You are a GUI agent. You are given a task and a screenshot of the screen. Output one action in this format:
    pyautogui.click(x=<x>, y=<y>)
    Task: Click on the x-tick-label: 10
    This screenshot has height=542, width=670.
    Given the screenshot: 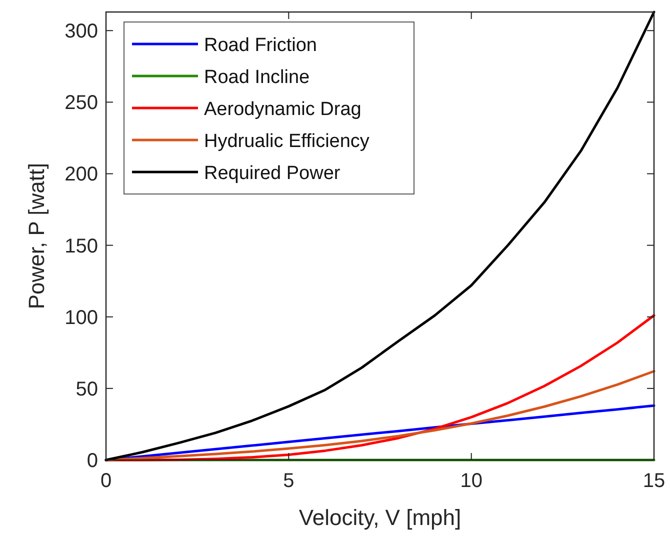 What is the action you would take?
    pyautogui.click(x=471, y=481)
    